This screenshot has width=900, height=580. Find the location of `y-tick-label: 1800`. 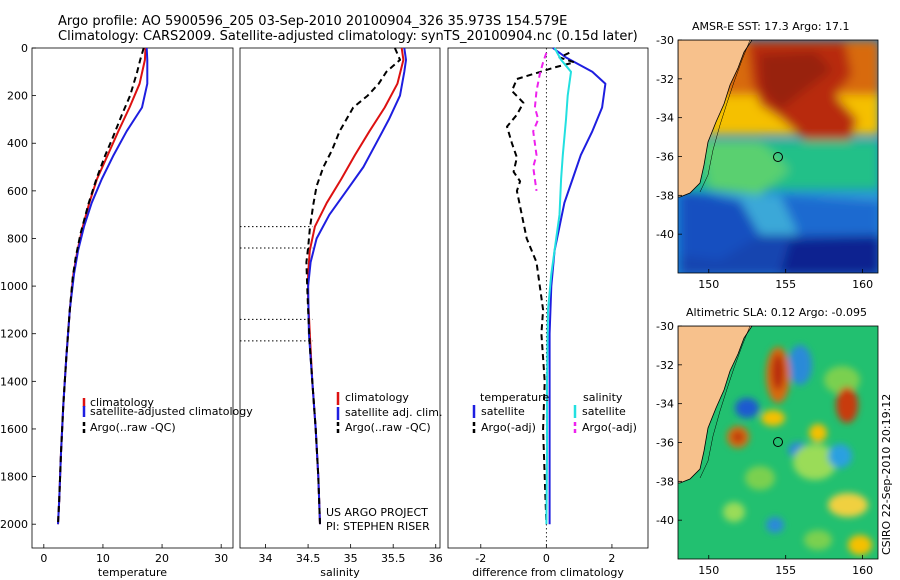

y-tick-label: 1800 is located at coordinates (14, 477).